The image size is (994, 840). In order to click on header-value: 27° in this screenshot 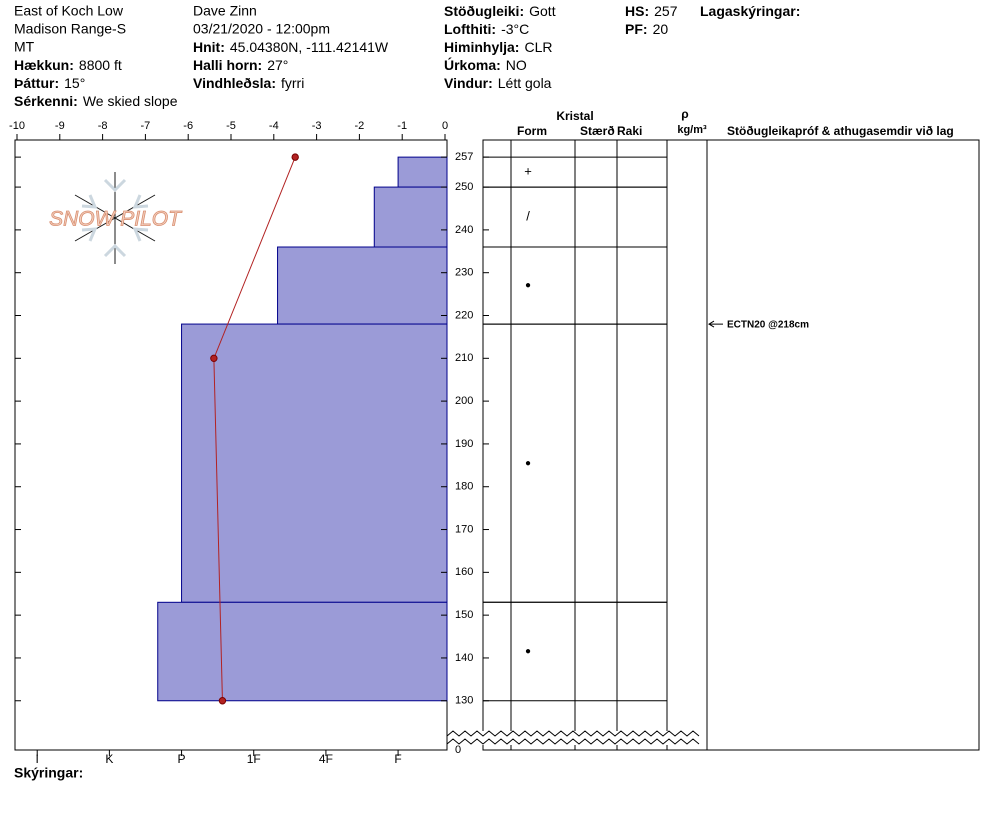, I will do `click(277, 65)`.